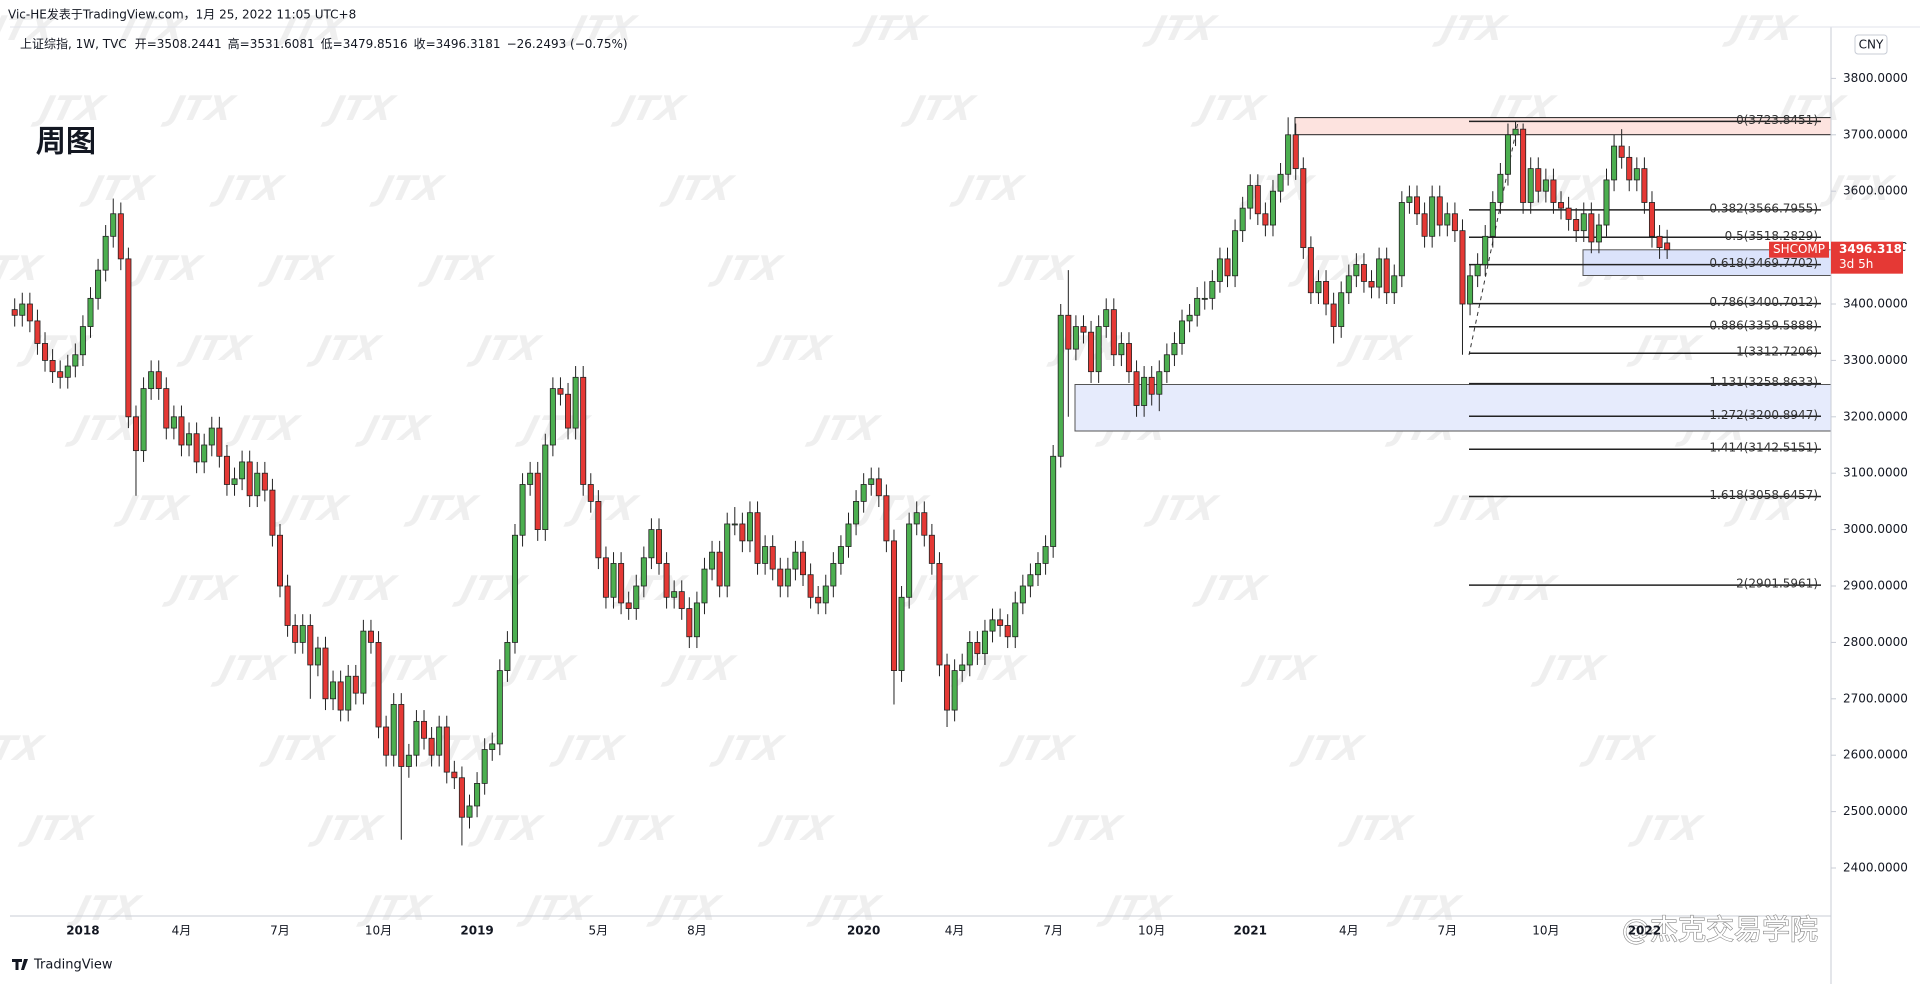 This screenshot has width=1920, height=984. I want to click on y-tick-label: 2800.0000, so click(1875, 642).